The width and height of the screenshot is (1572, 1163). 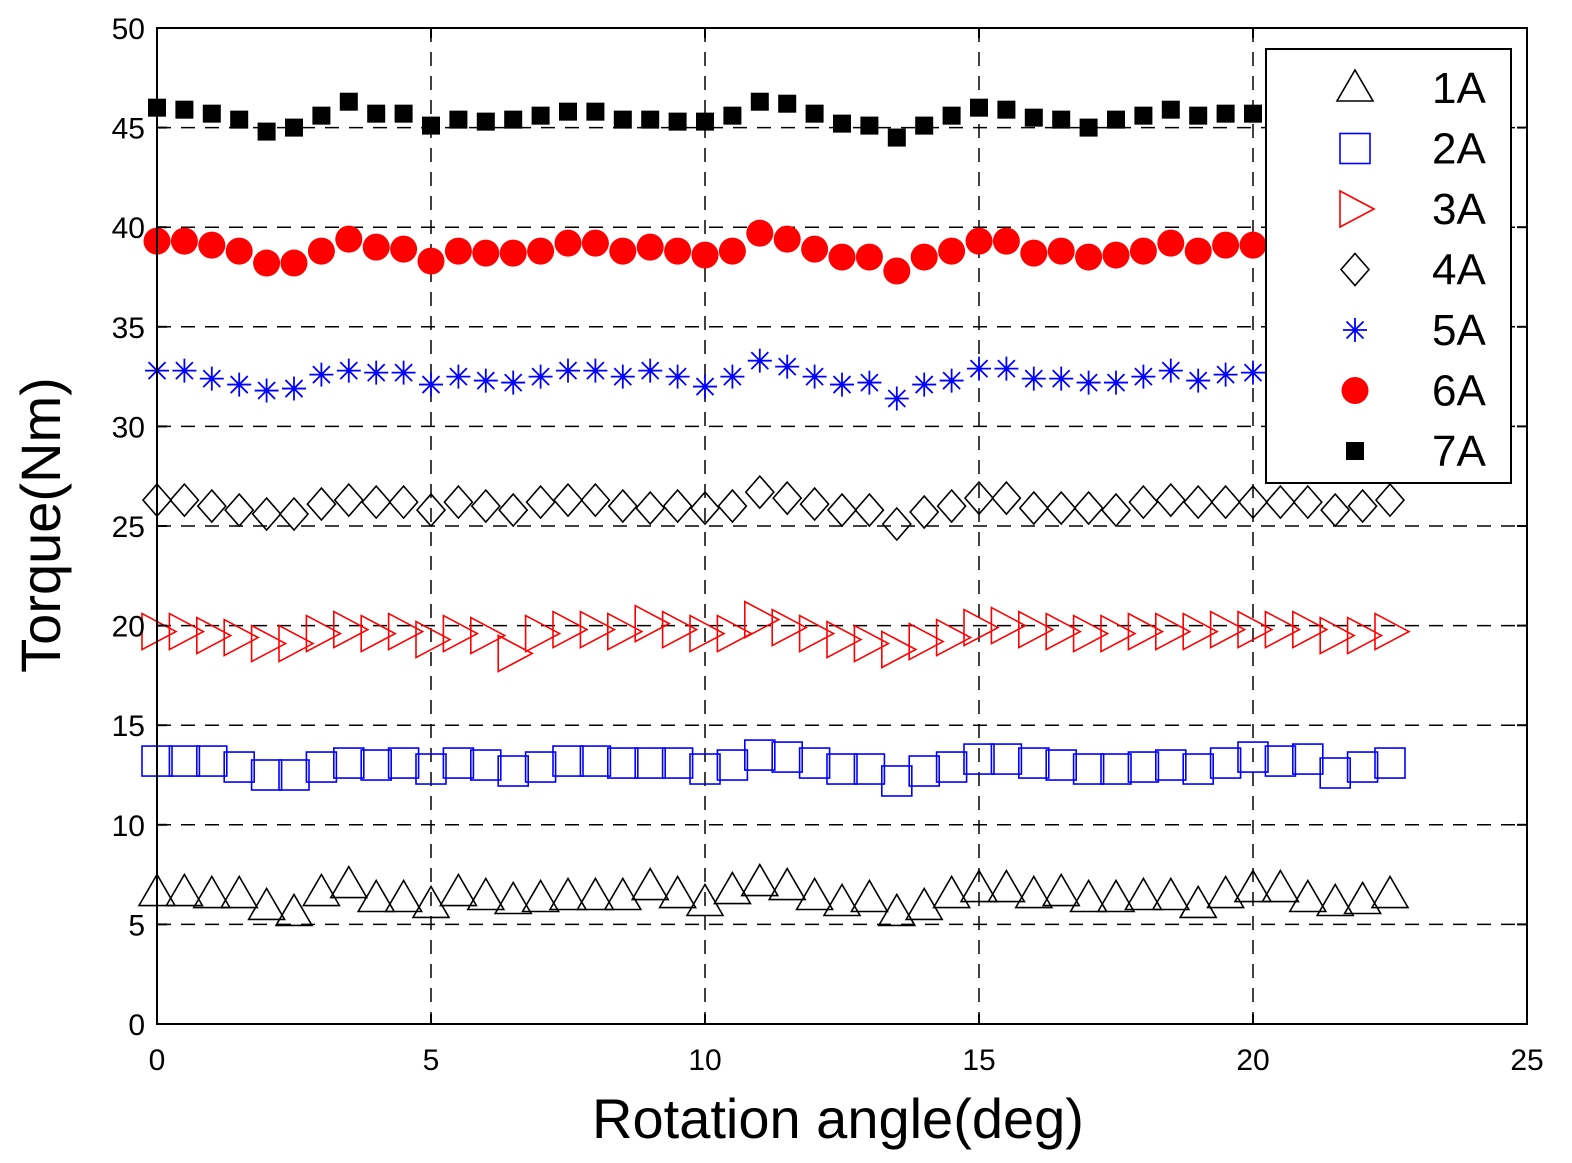 What do you see at coordinates (1412, 209) in the screenshot?
I see `legend-item: 3A` at bounding box center [1412, 209].